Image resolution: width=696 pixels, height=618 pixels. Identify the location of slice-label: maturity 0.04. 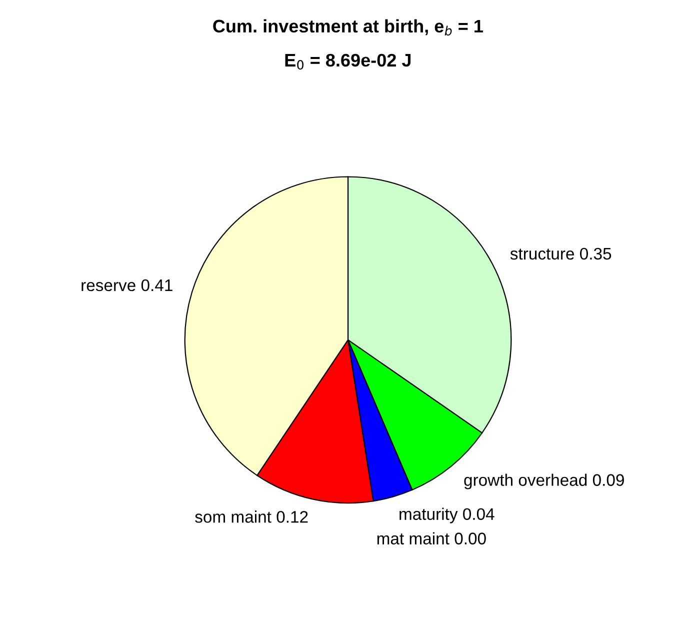
(447, 516).